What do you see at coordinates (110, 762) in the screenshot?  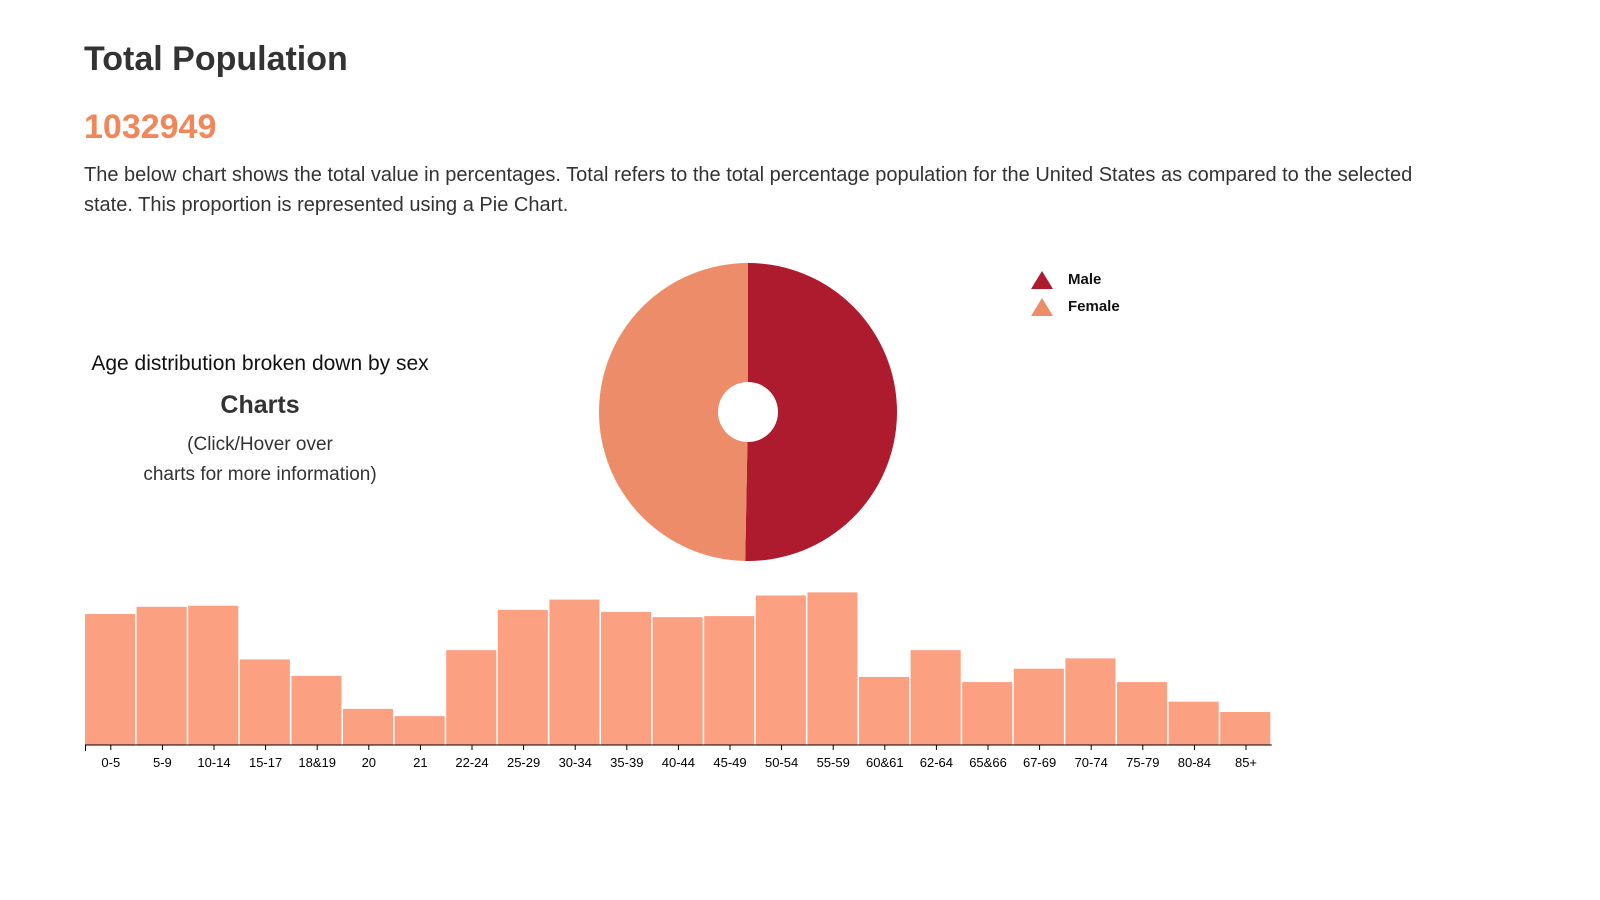 I see `x-tick-label: 0-5` at bounding box center [110, 762].